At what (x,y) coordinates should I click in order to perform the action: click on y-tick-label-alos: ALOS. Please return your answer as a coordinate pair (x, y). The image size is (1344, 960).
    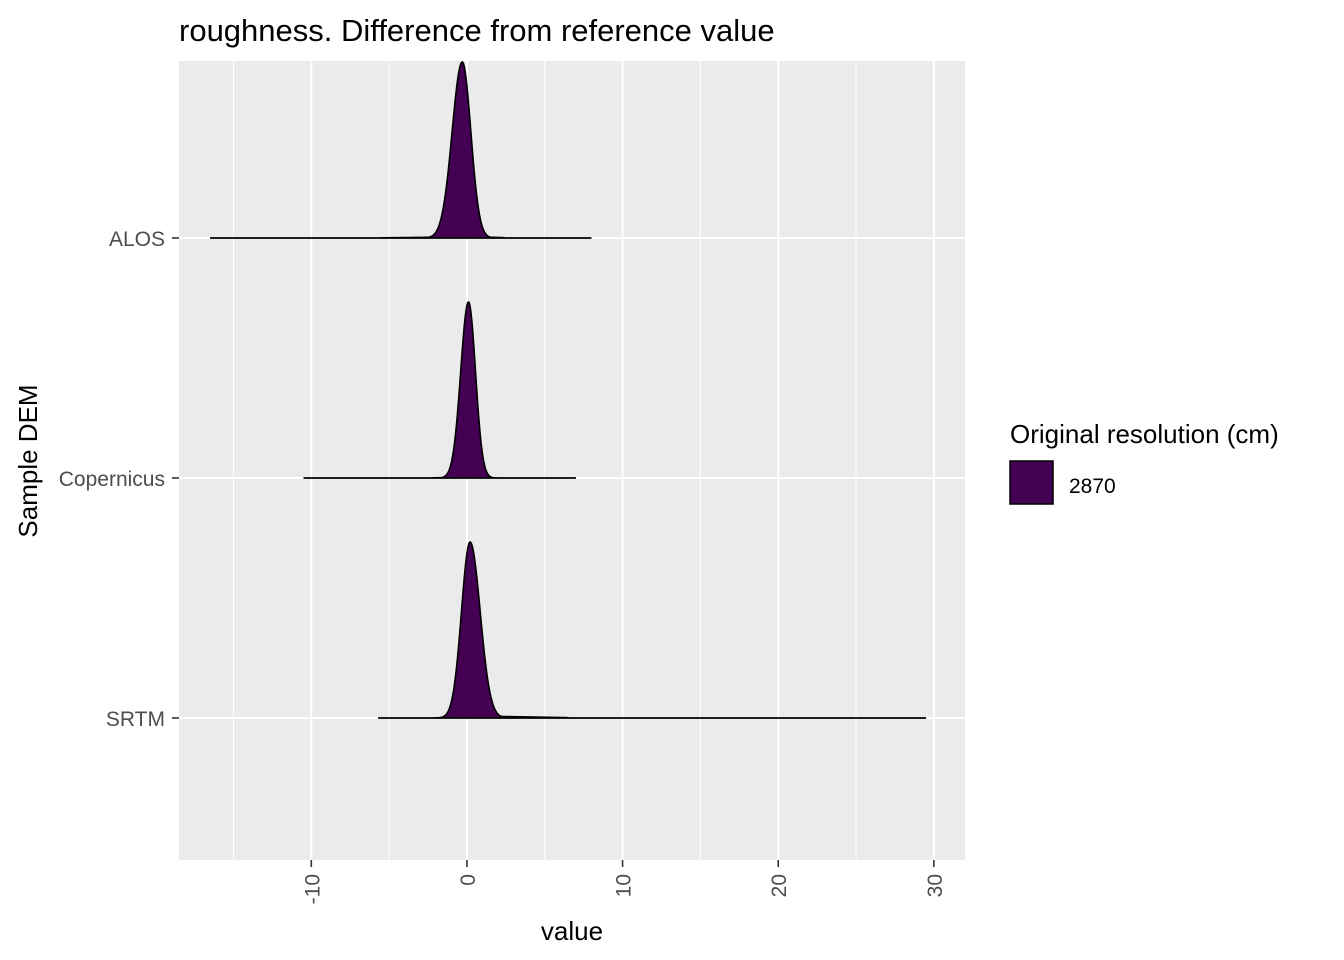
    Looking at the image, I should click on (137, 239).